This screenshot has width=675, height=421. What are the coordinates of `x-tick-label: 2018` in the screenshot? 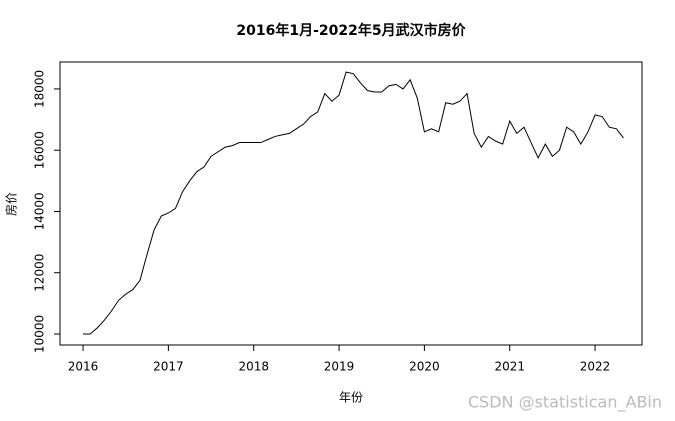 It's located at (253, 367).